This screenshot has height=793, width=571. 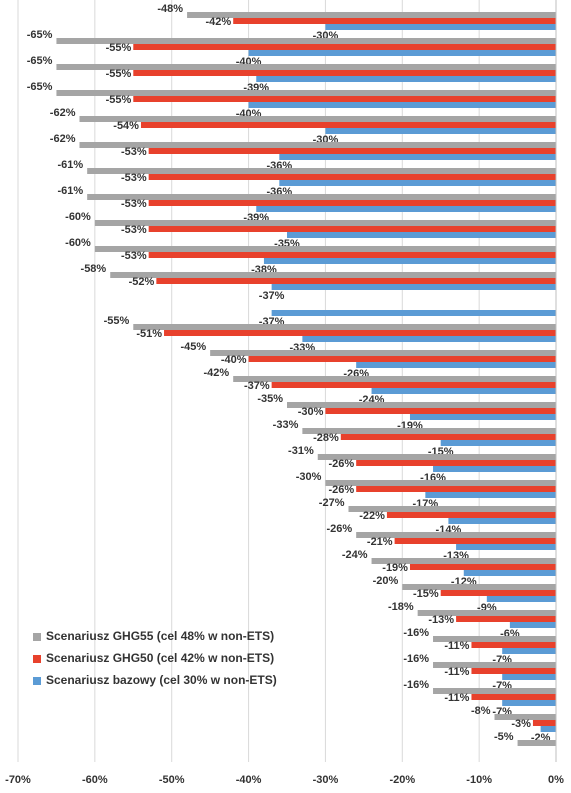 I want to click on value-label: -28%, so click(x=326, y=438).